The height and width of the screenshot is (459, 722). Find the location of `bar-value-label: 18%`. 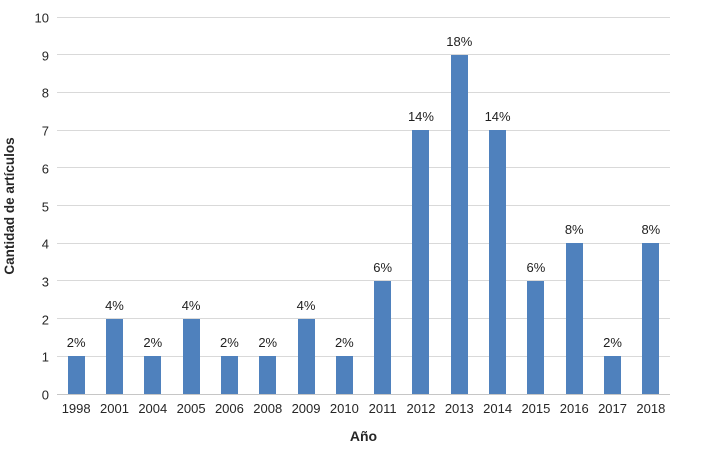

bar-value-label: 18% is located at coordinates (459, 41).